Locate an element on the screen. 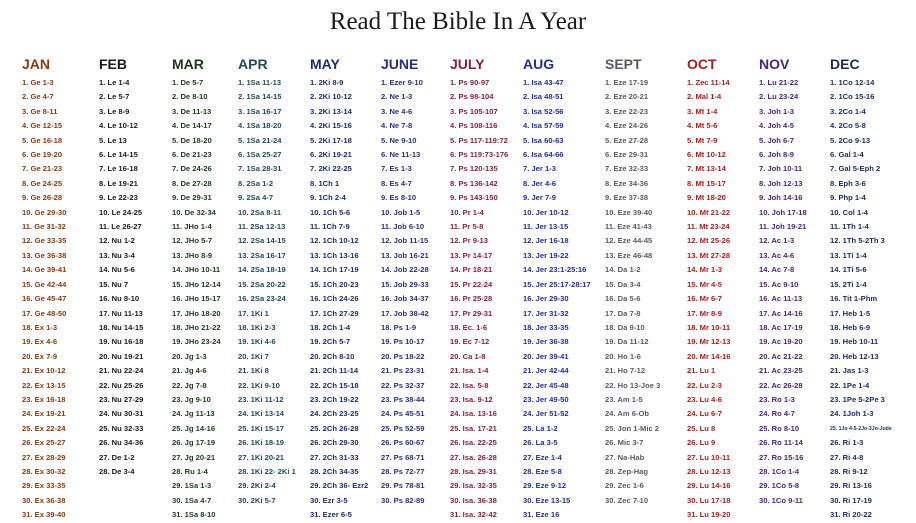  reading-entry: 12. 1Th 5-2Th 3 is located at coordinates (857, 241).